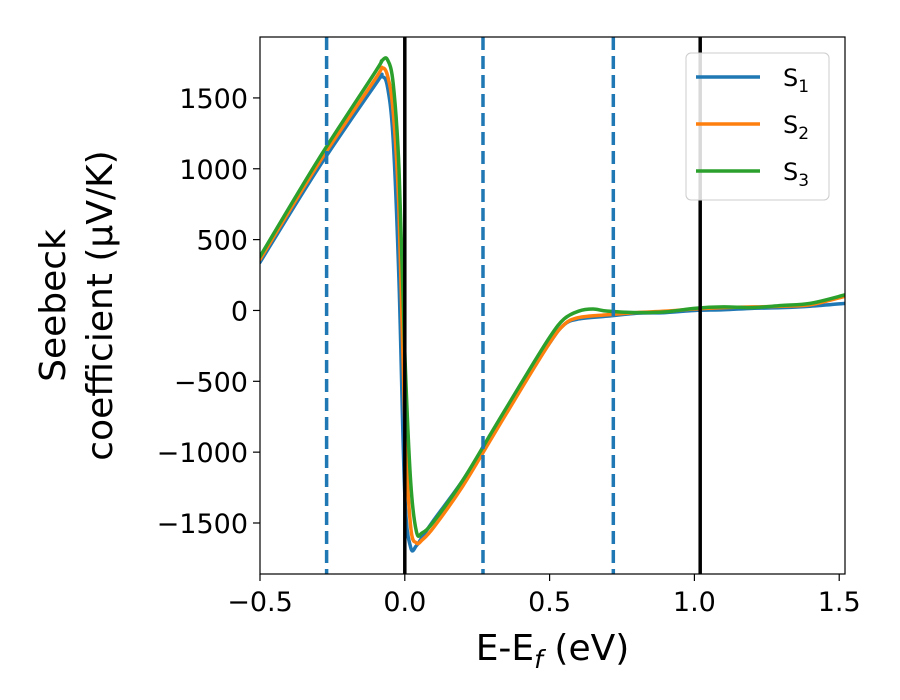  What do you see at coordinates (803, 134) in the screenshot?
I see `legend-label-sub: 2` at bounding box center [803, 134].